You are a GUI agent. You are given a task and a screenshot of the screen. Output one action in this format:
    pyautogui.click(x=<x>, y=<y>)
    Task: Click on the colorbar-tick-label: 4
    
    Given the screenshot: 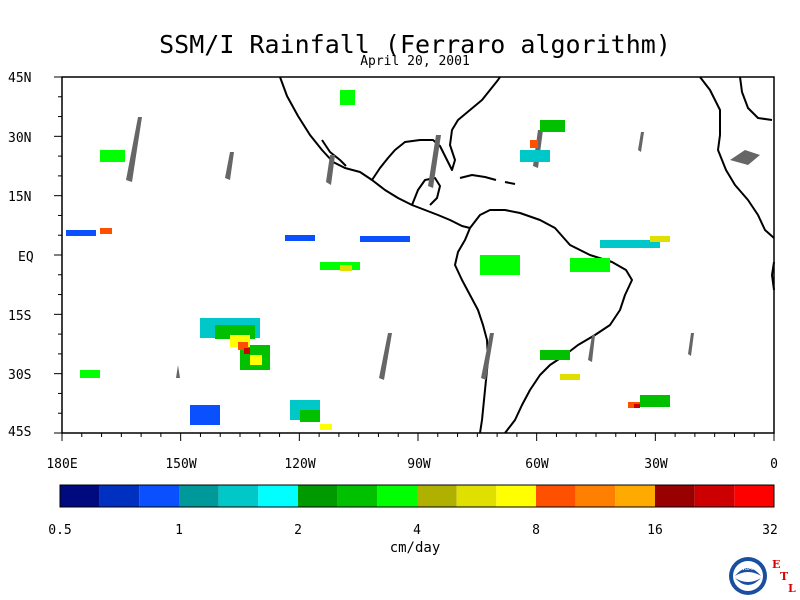 What is the action you would take?
    pyautogui.click(x=417, y=530)
    